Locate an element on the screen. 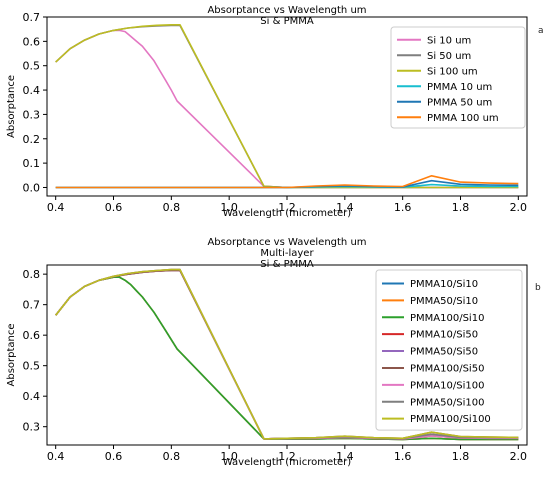  legend-label-pmma10-si100: PMMA10/Si100 is located at coordinates (447, 385).